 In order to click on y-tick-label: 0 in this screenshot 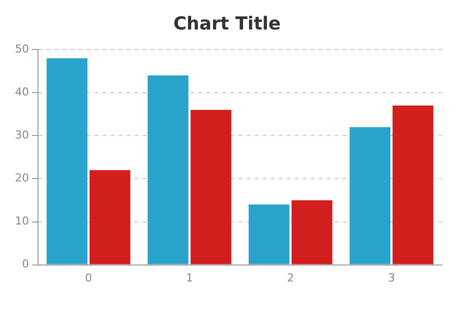, I will do `click(25, 264)`.